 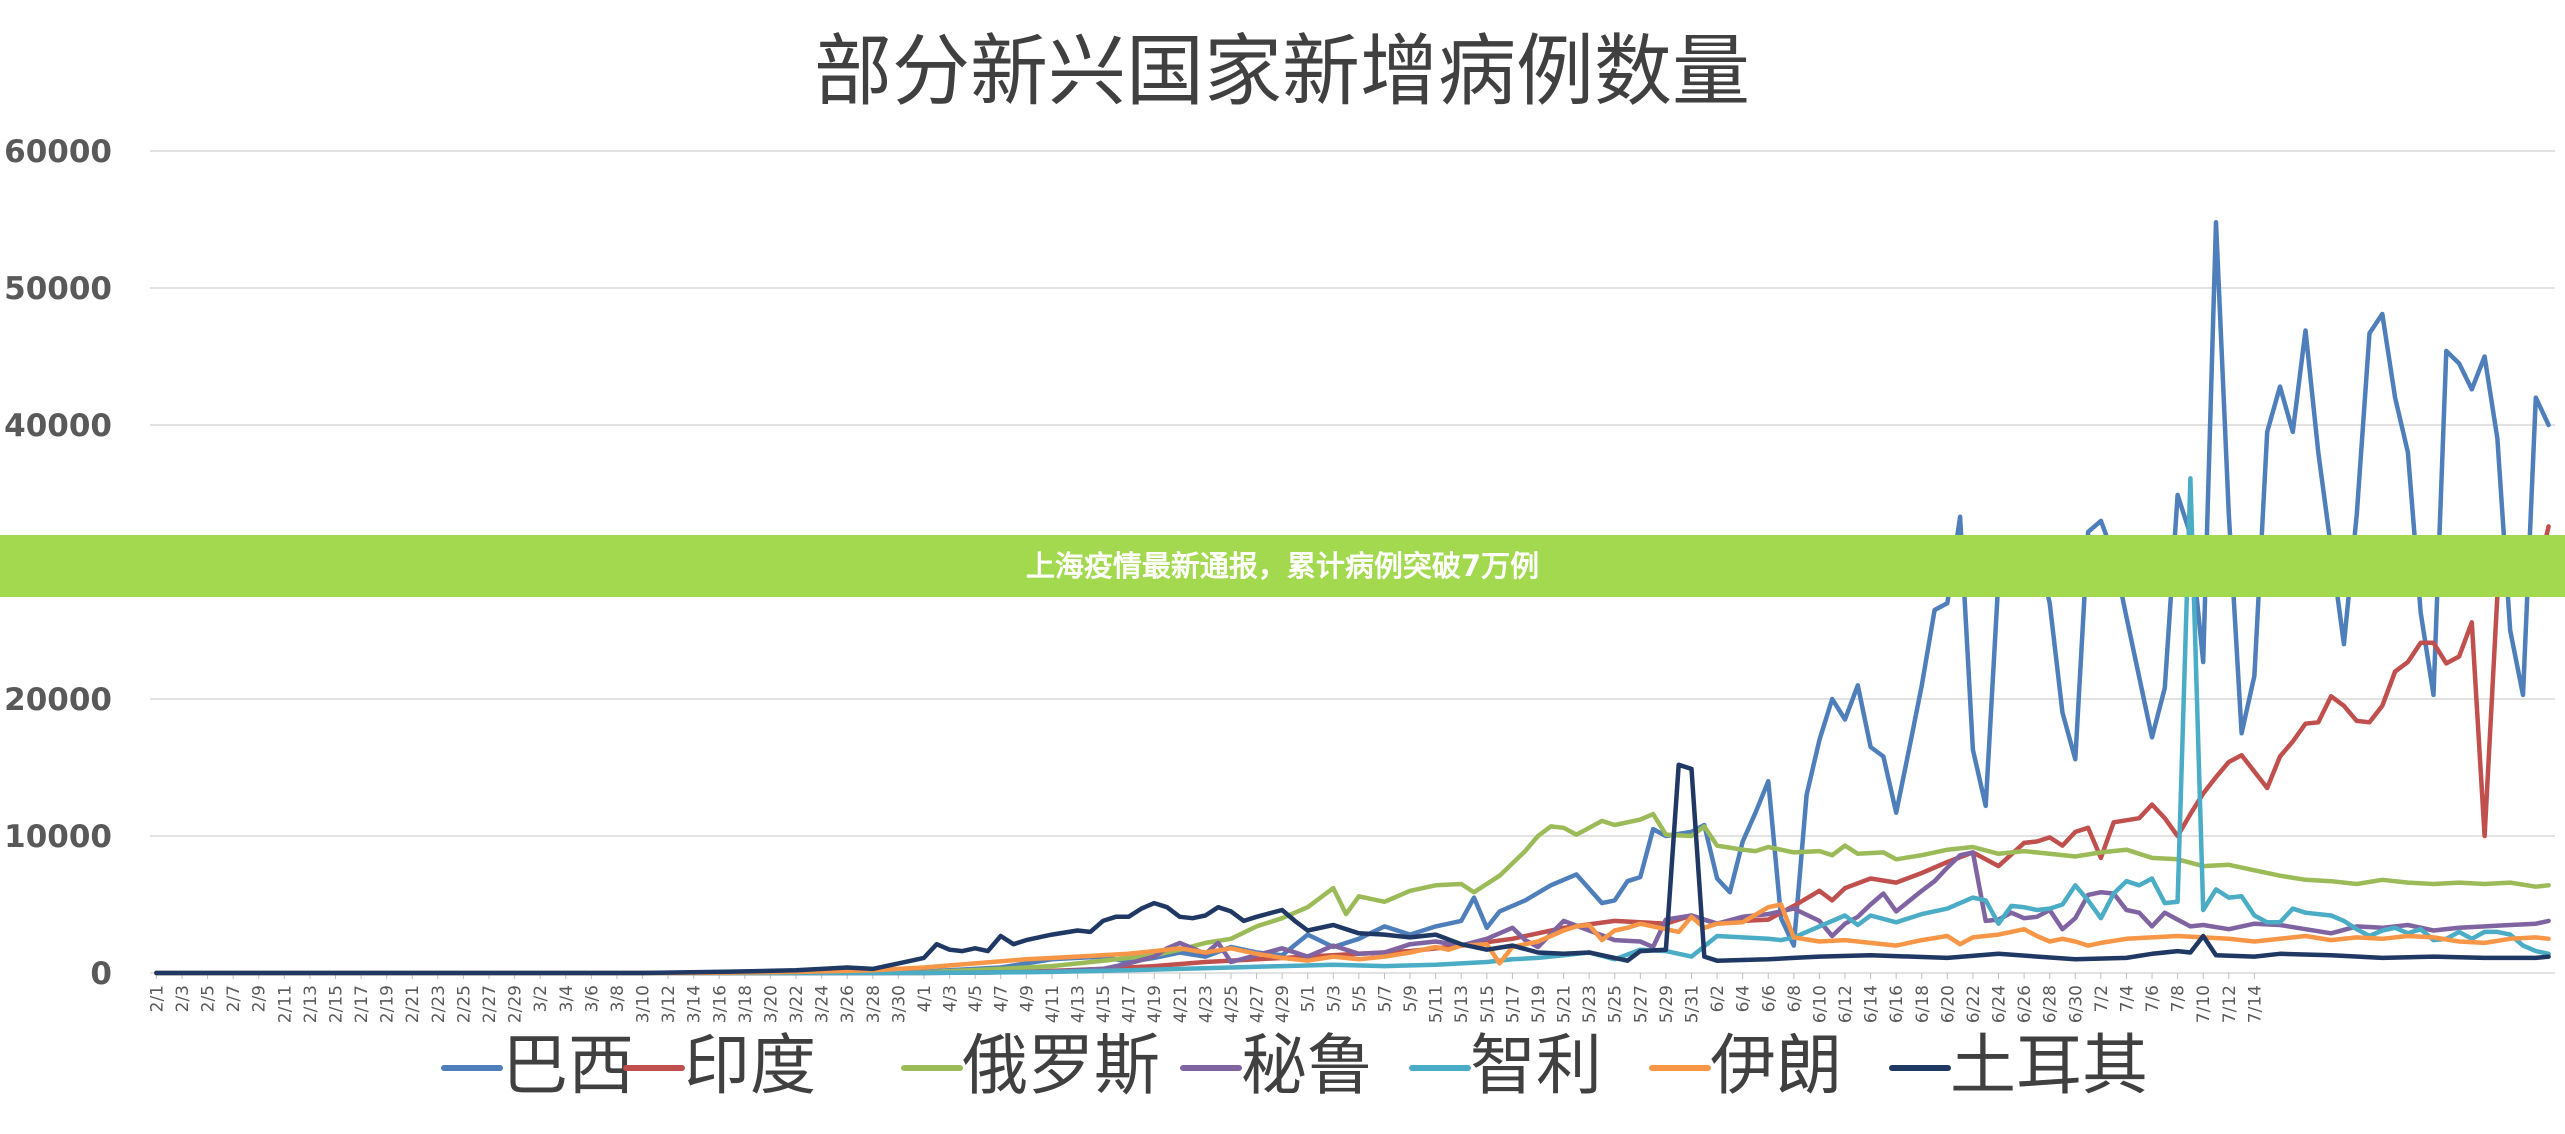 What do you see at coordinates (388, 1004) in the screenshot?
I see `x-tick-label: 2/19` at bounding box center [388, 1004].